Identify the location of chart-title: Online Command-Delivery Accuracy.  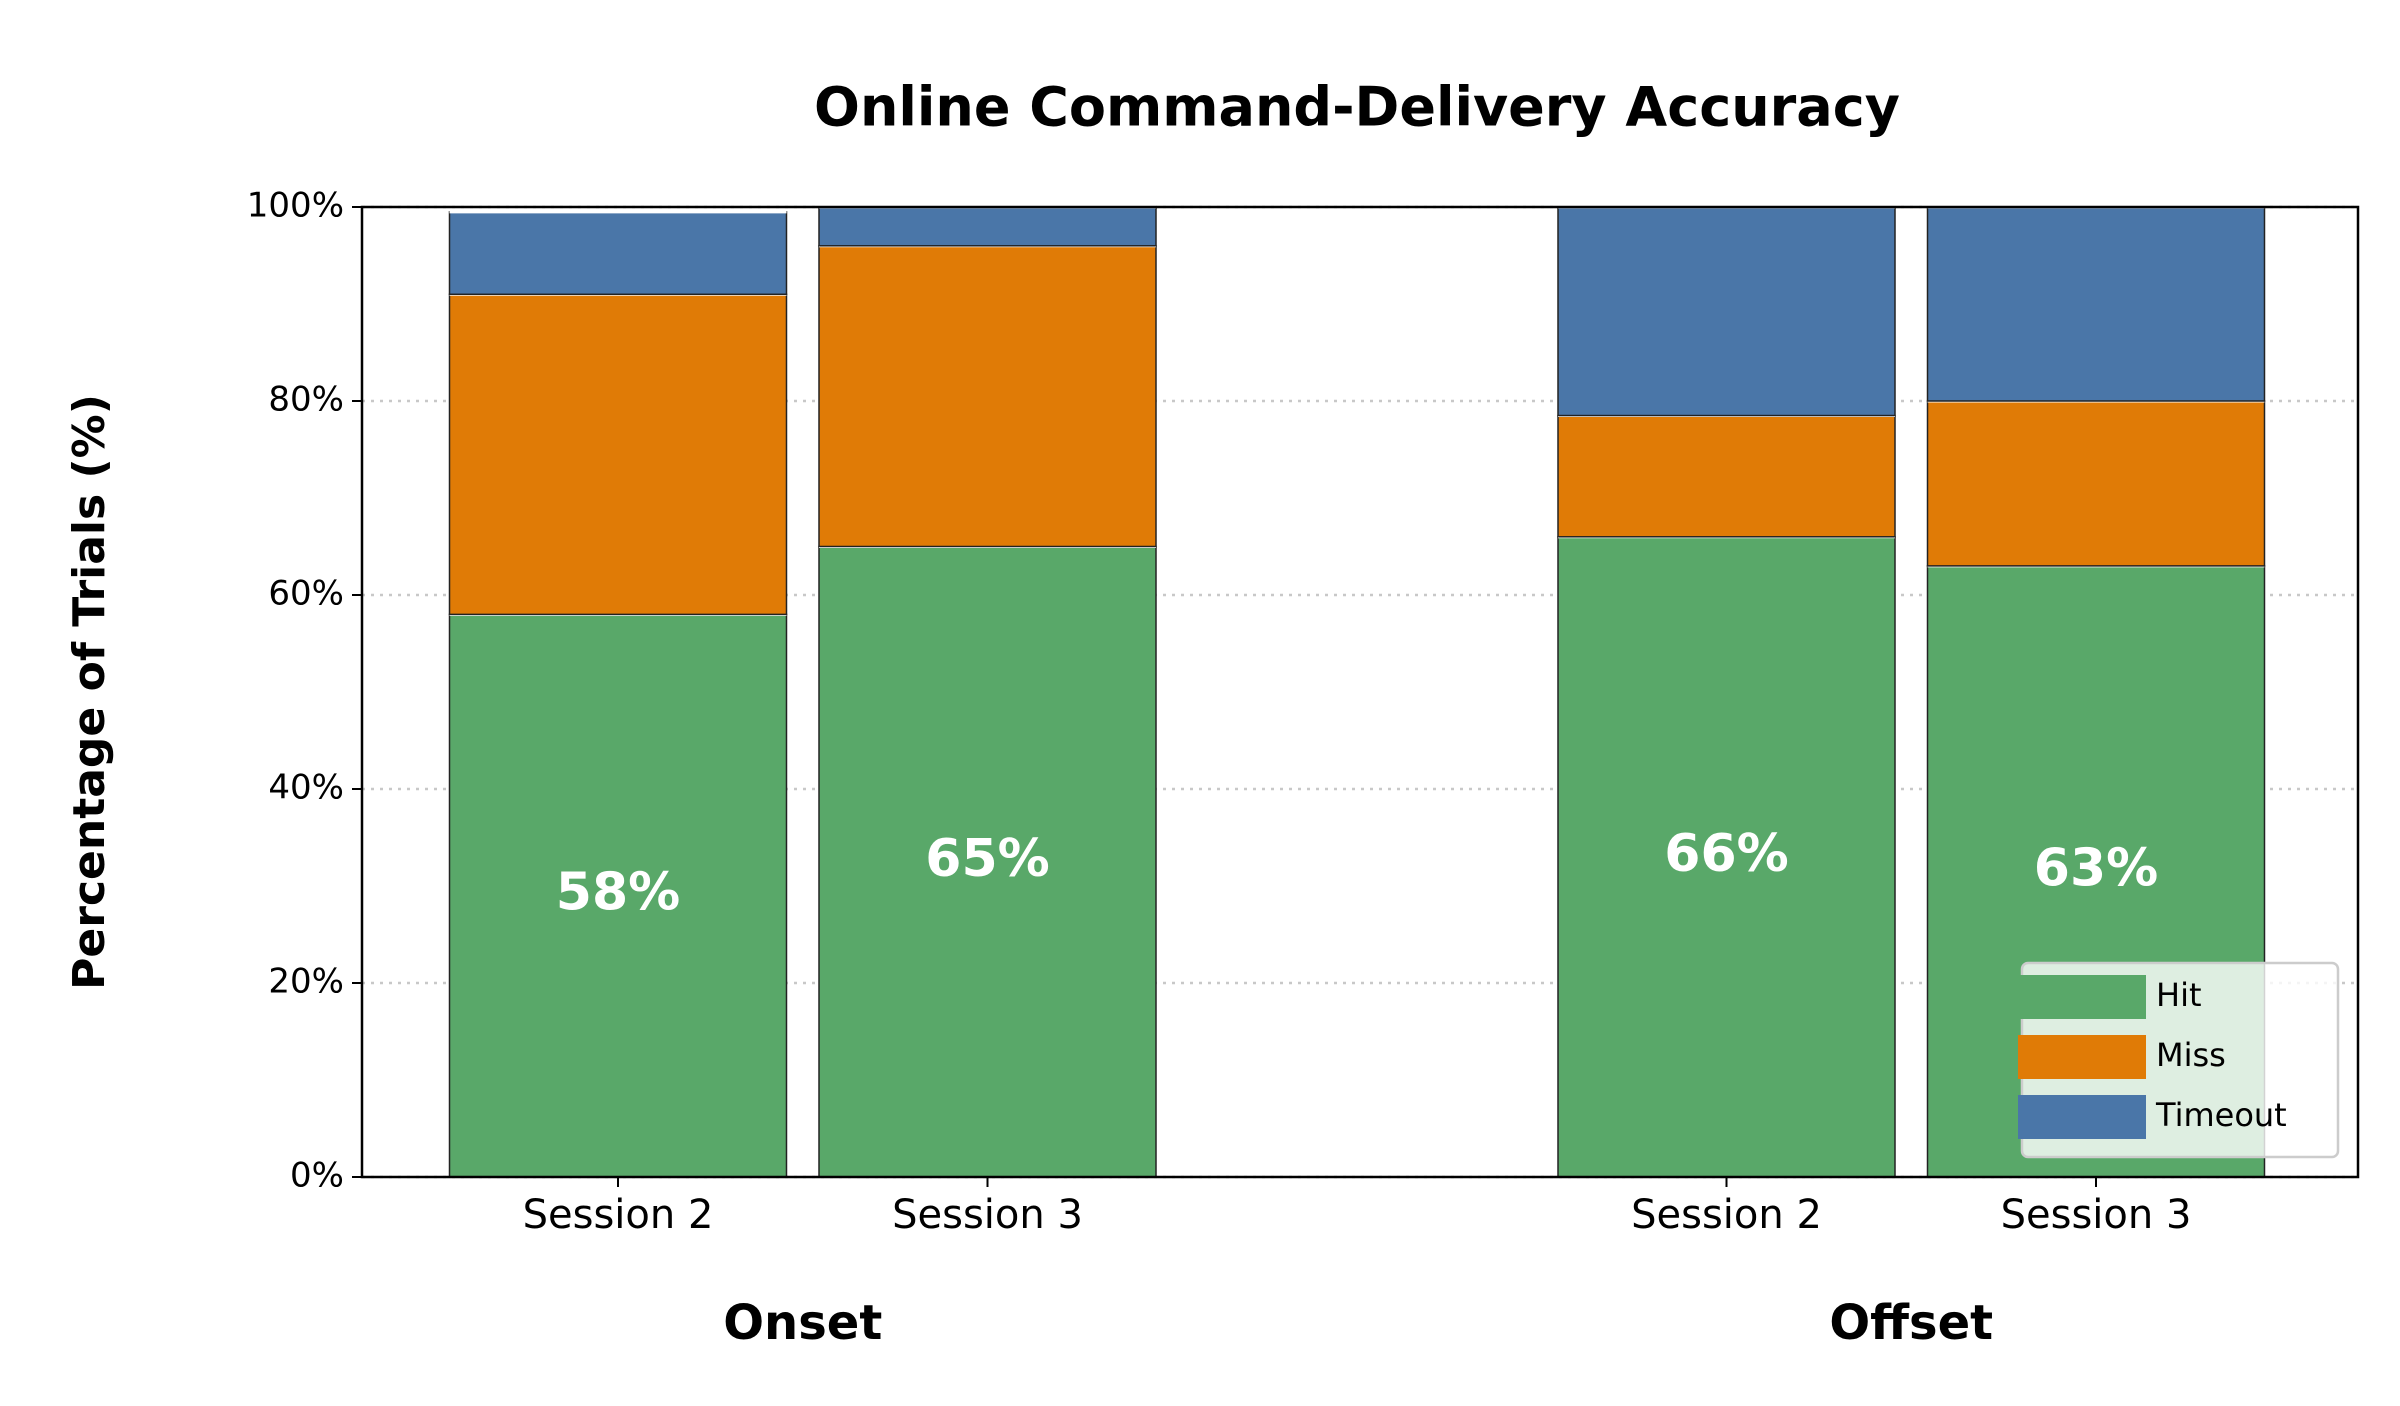
(1357, 107).